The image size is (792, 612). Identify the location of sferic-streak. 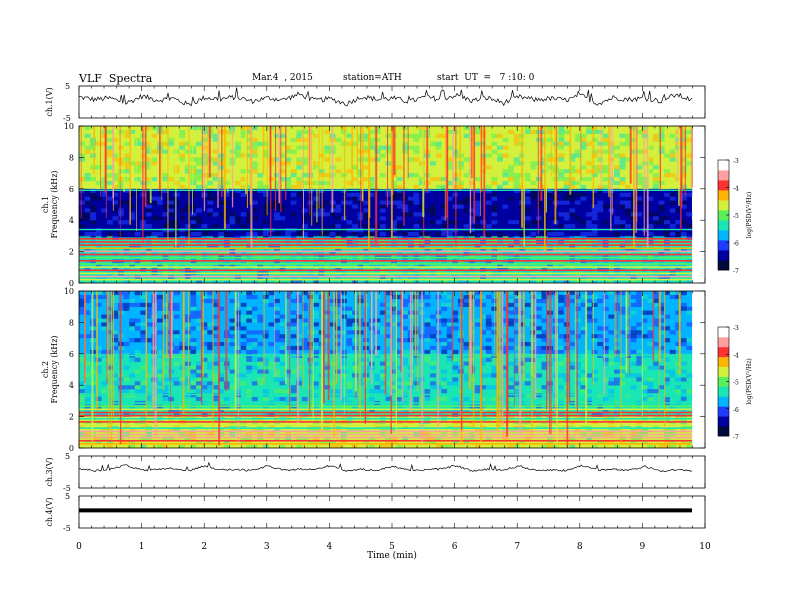
(81, 172).